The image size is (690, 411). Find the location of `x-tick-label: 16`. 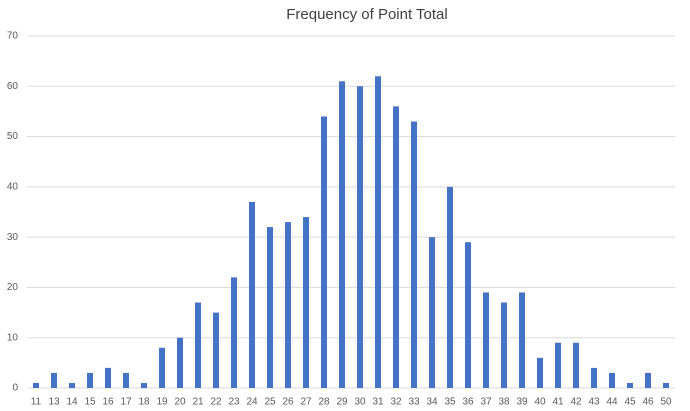

x-tick-label: 16 is located at coordinates (108, 402).